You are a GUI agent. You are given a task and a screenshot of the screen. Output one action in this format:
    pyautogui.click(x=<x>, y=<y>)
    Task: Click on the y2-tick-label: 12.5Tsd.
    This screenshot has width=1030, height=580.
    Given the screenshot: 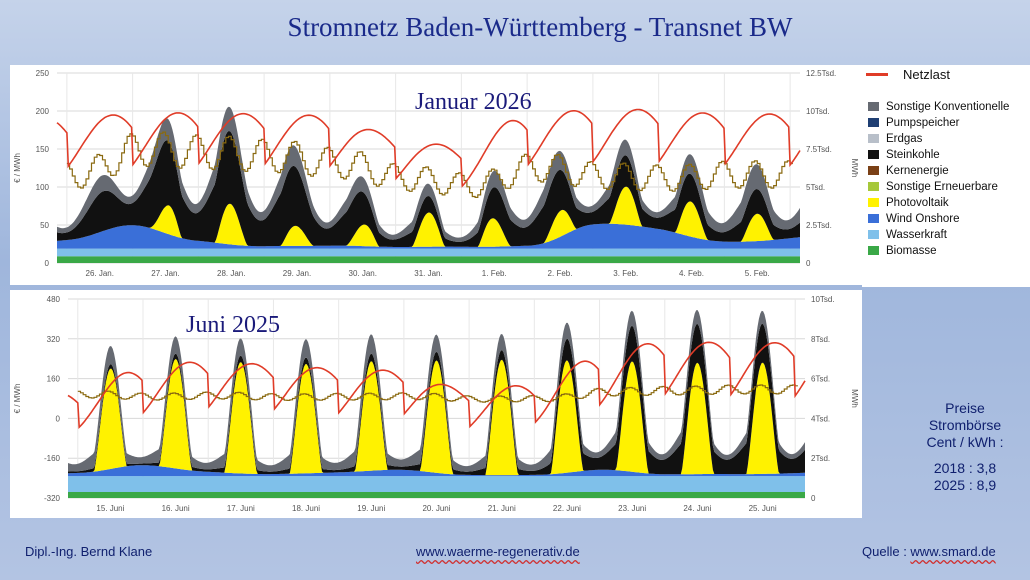 What is the action you would take?
    pyautogui.click(x=821, y=73)
    